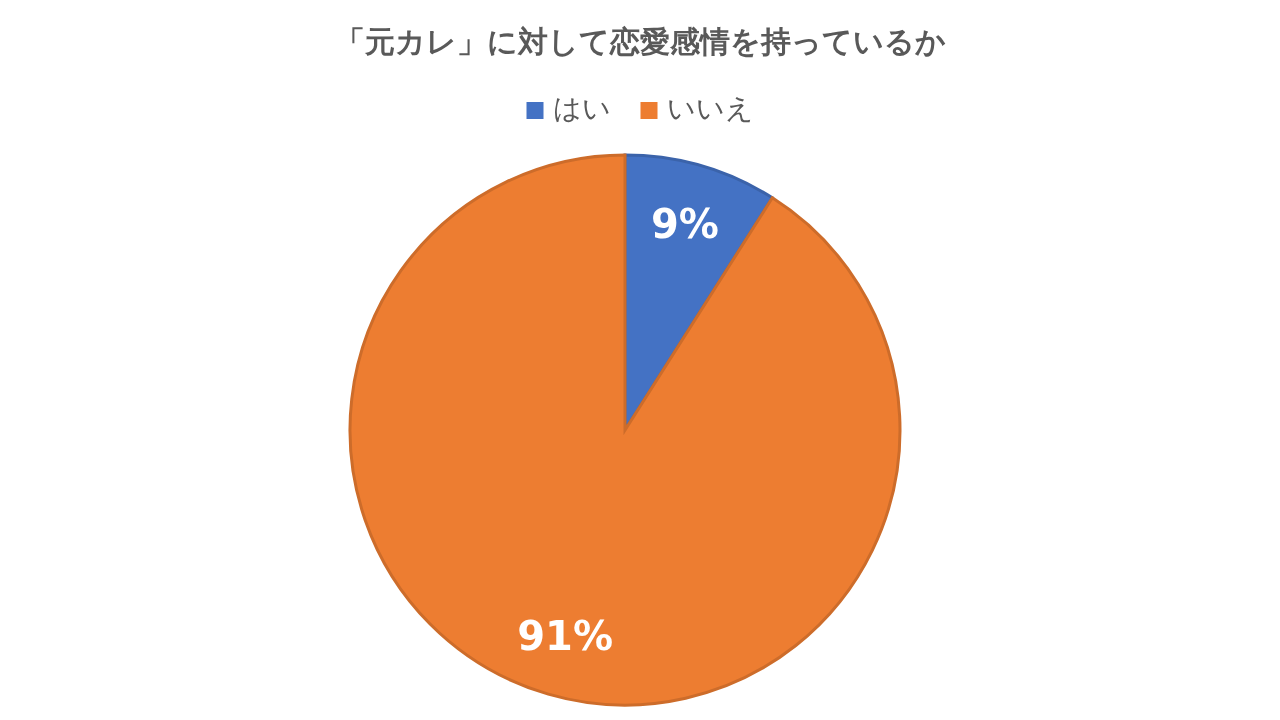  What do you see at coordinates (640, 41) in the screenshot?
I see `chart-title: 「元カレ」に対して恋愛感情を持っているか` at bounding box center [640, 41].